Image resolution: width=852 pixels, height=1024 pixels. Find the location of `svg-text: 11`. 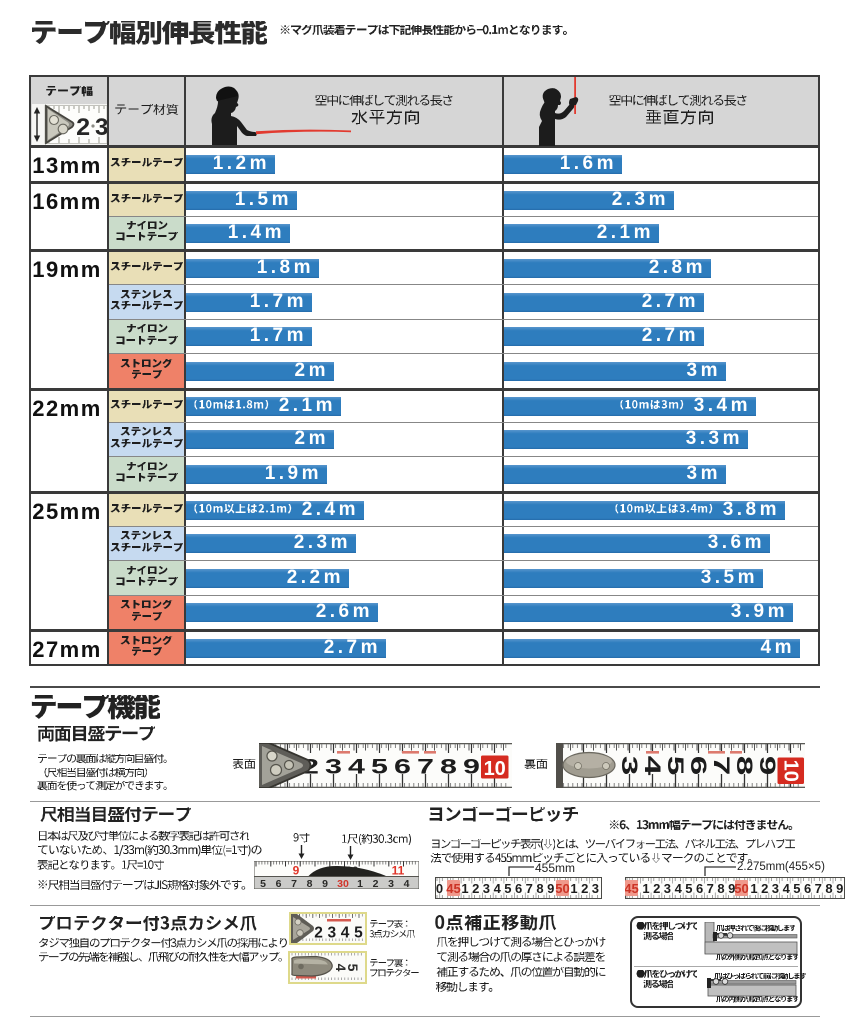

svg-text: 11 is located at coordinates (398, 871).